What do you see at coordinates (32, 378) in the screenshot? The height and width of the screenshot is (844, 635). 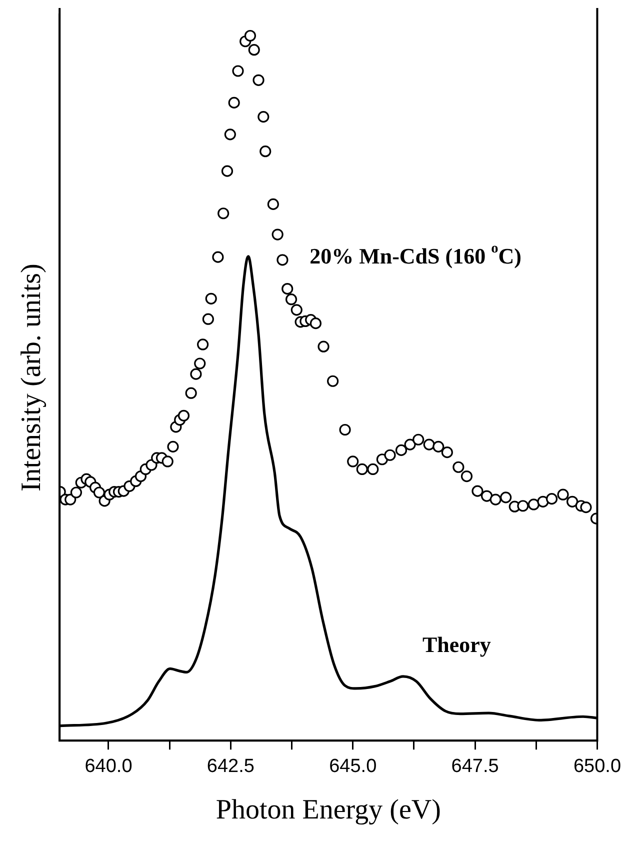 I see `y-axis-title: Intensity (arb. units)` at bounding box center [32, 378].